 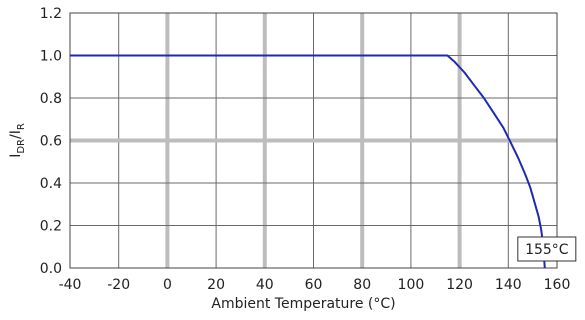 I want to click on annotation-155c: 155°C, so click(x=547, y=249).